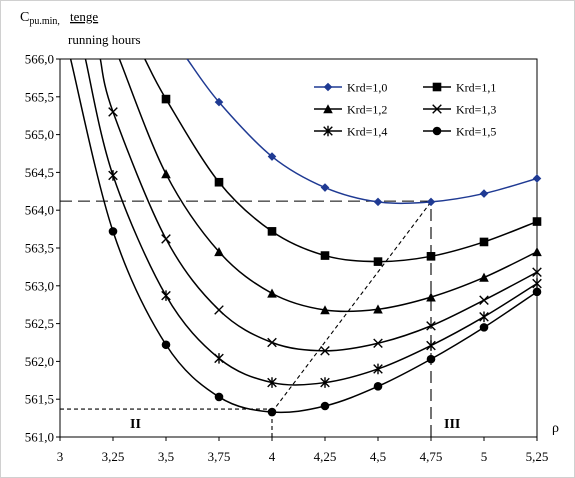  I want to click on x-tick-label: 4,5, so click(378, 456).